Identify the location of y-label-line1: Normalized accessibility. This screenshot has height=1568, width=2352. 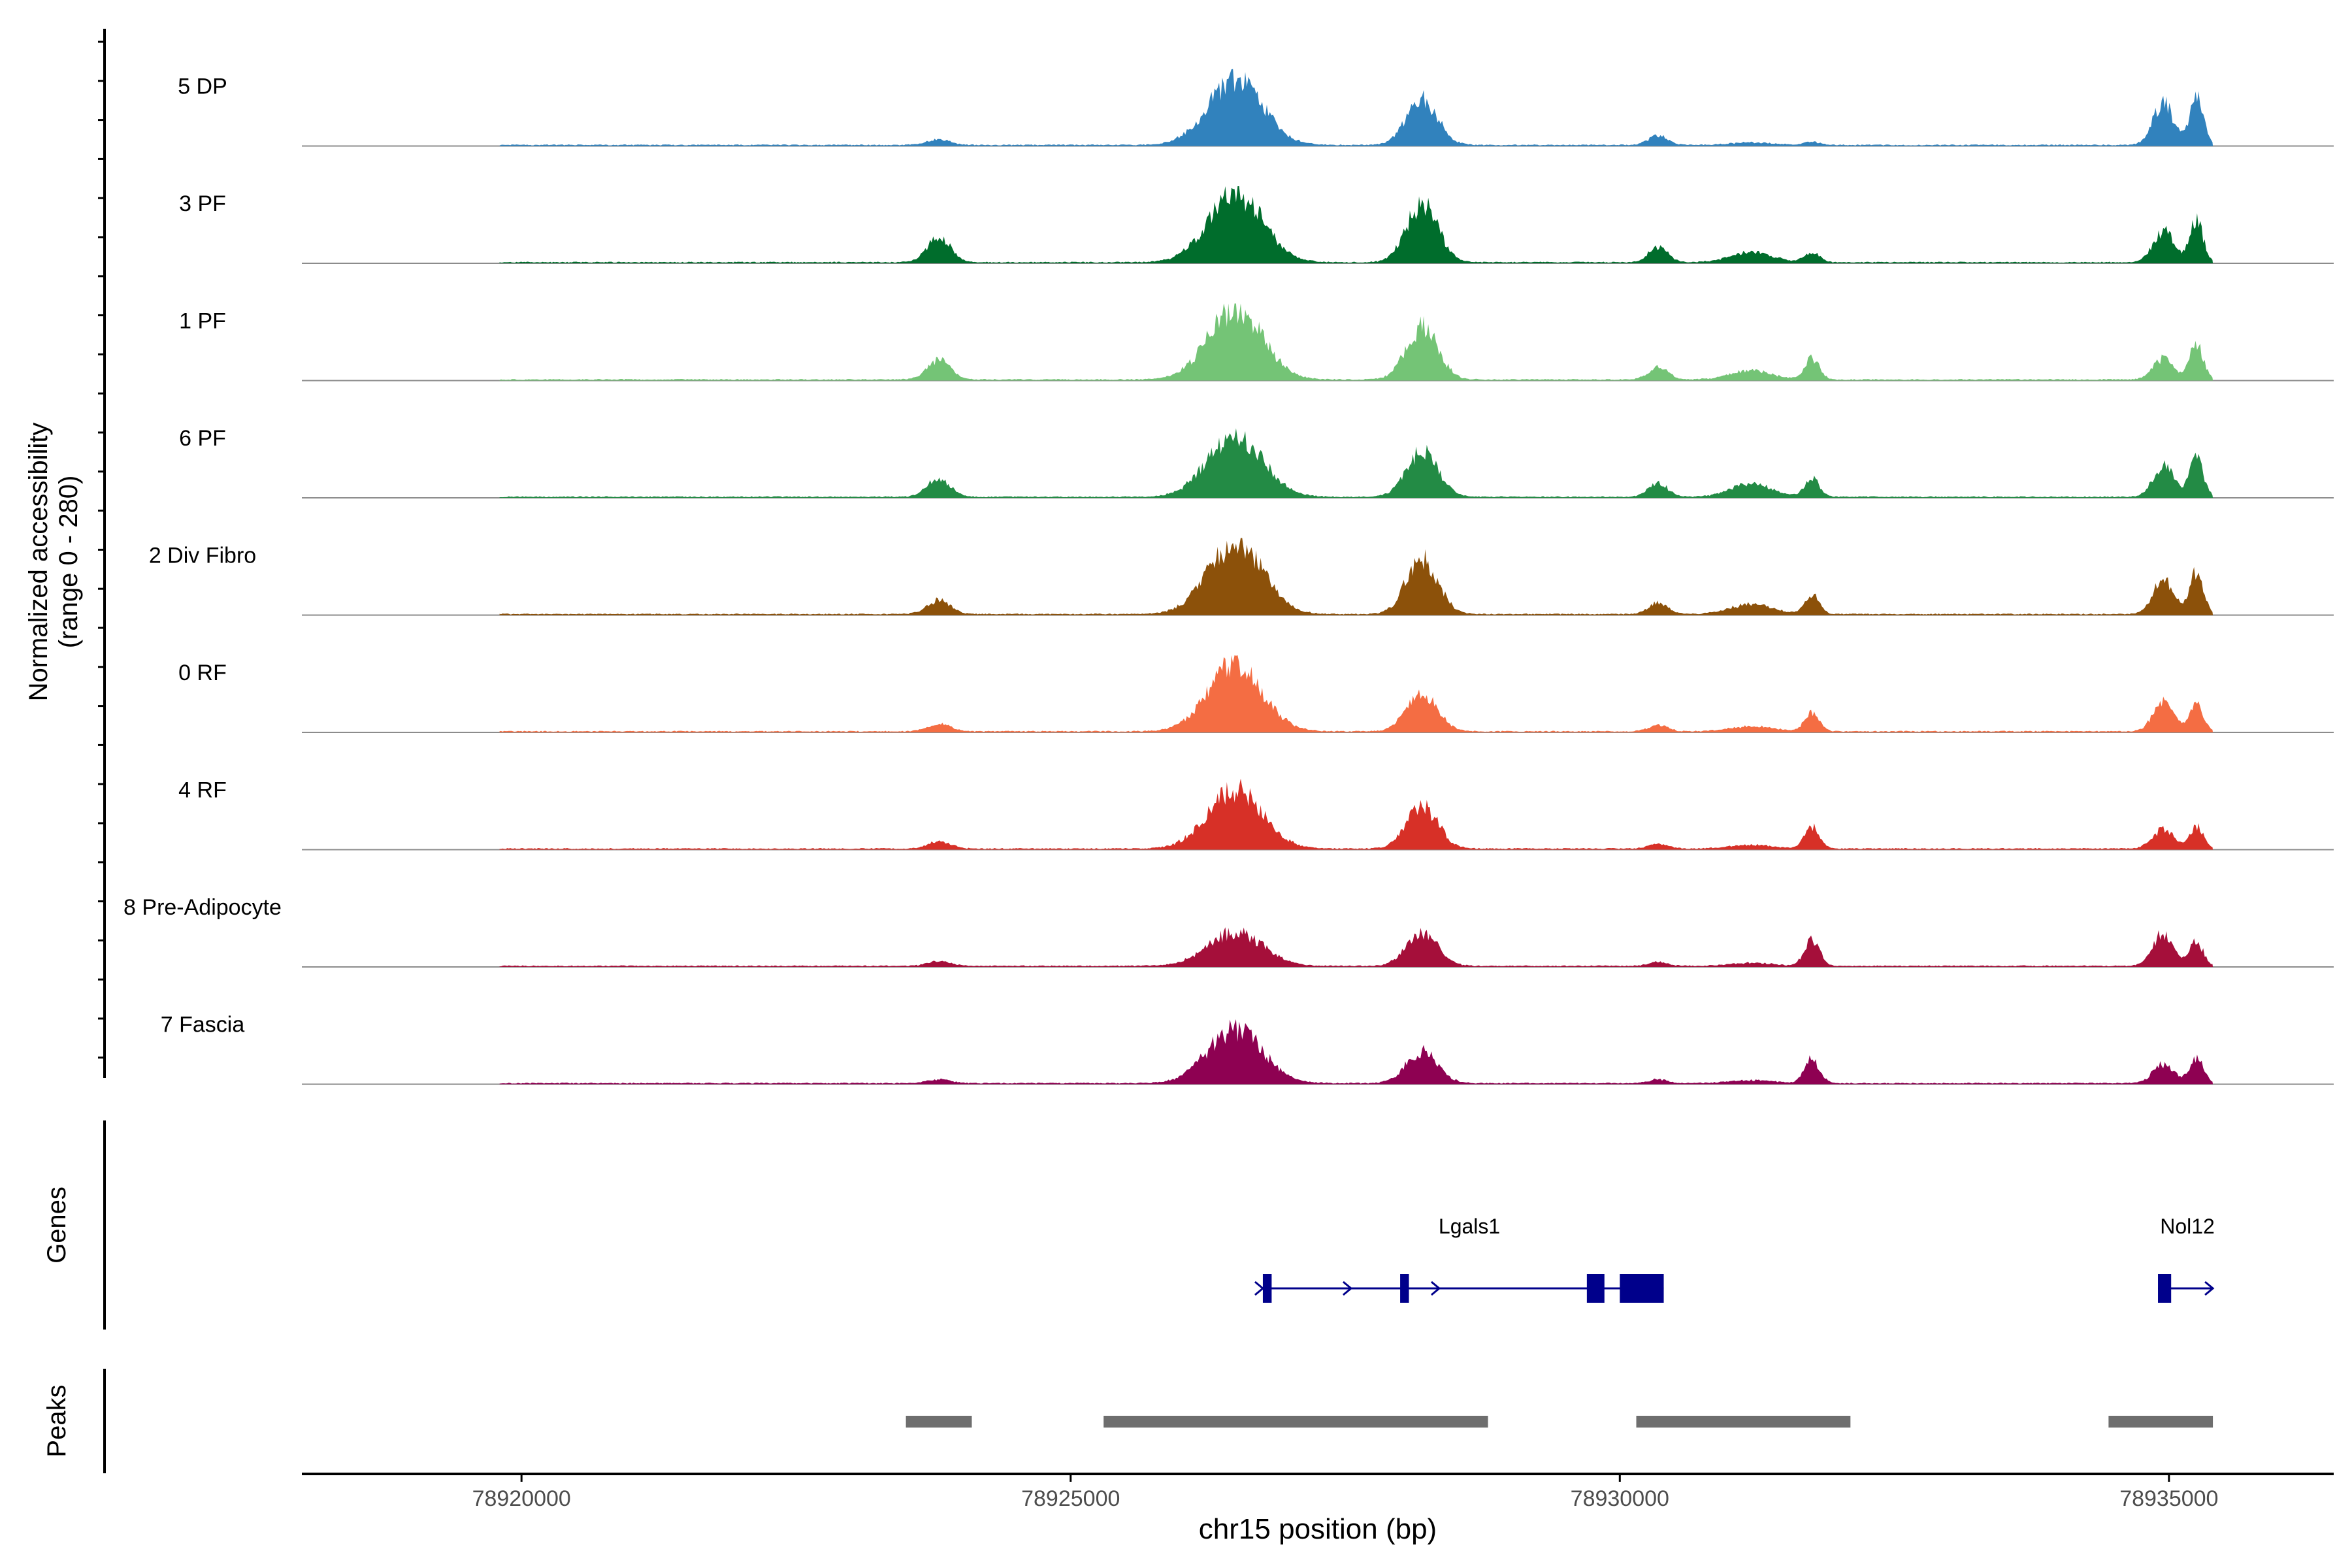
(38, 562).